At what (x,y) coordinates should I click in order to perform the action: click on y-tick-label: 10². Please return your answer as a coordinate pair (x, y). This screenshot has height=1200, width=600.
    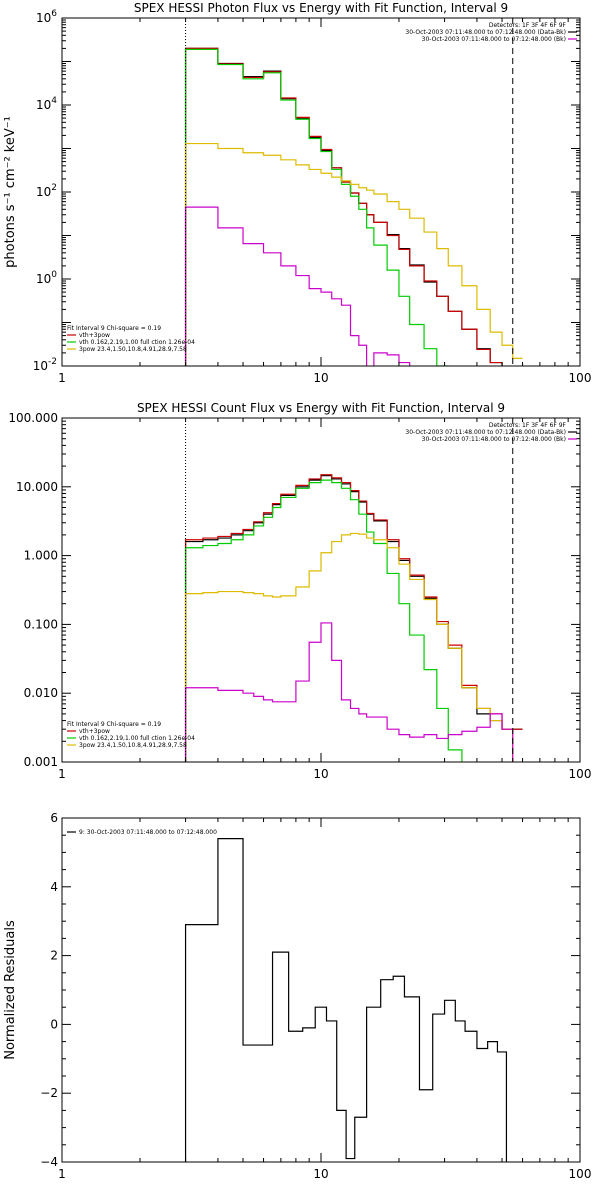
    Looking at the image, I should click on (46, 191).